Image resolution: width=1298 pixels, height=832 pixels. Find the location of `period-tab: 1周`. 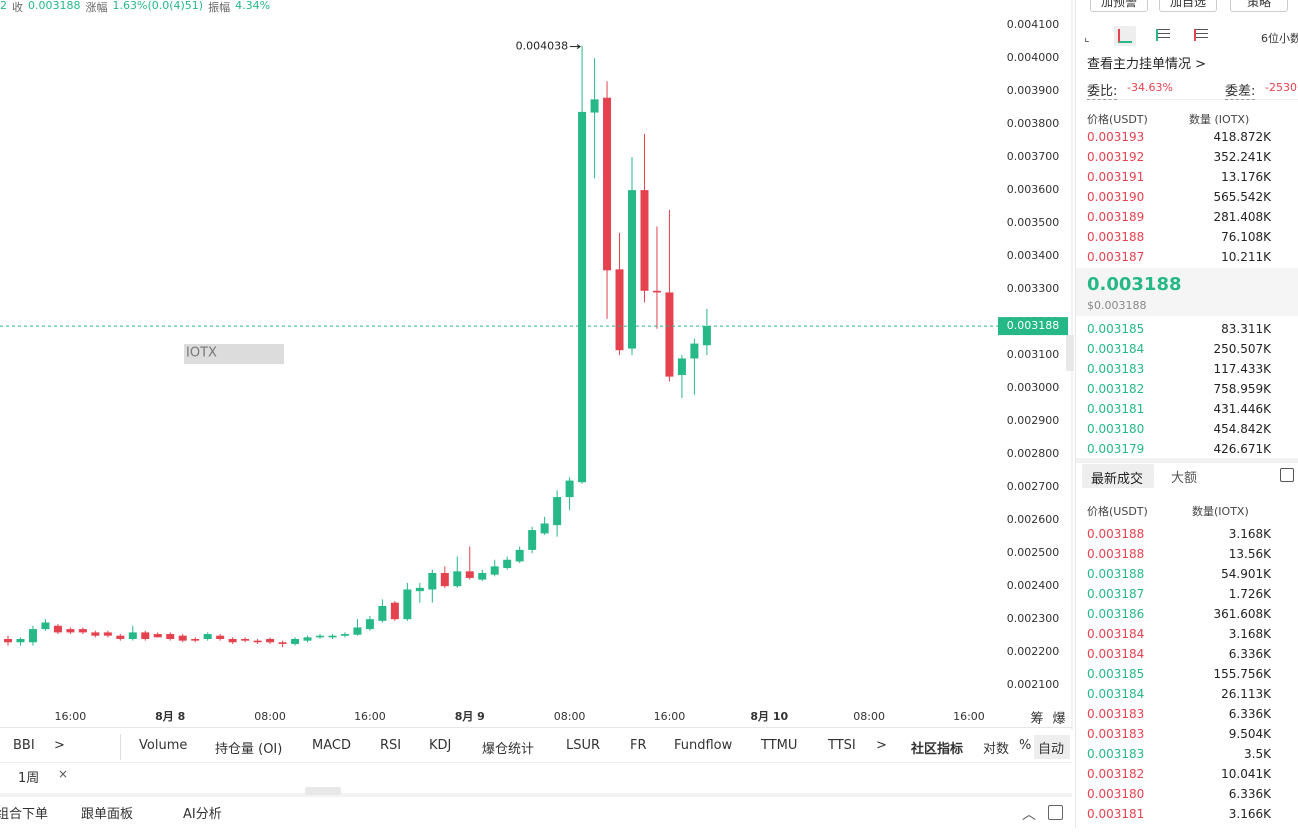

period-tab: 1周 is located at coordinates (29, 778).